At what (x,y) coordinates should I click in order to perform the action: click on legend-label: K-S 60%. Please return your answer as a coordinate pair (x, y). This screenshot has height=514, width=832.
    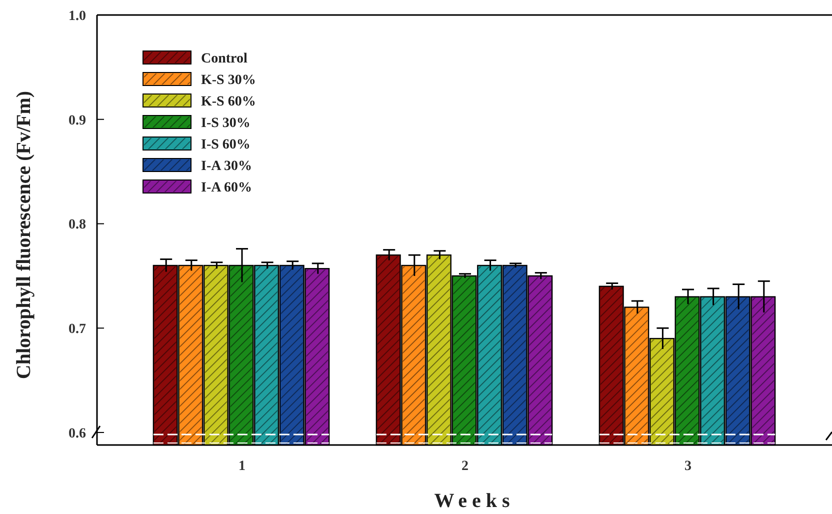
    Looking at the image, I should click on (228, 102).